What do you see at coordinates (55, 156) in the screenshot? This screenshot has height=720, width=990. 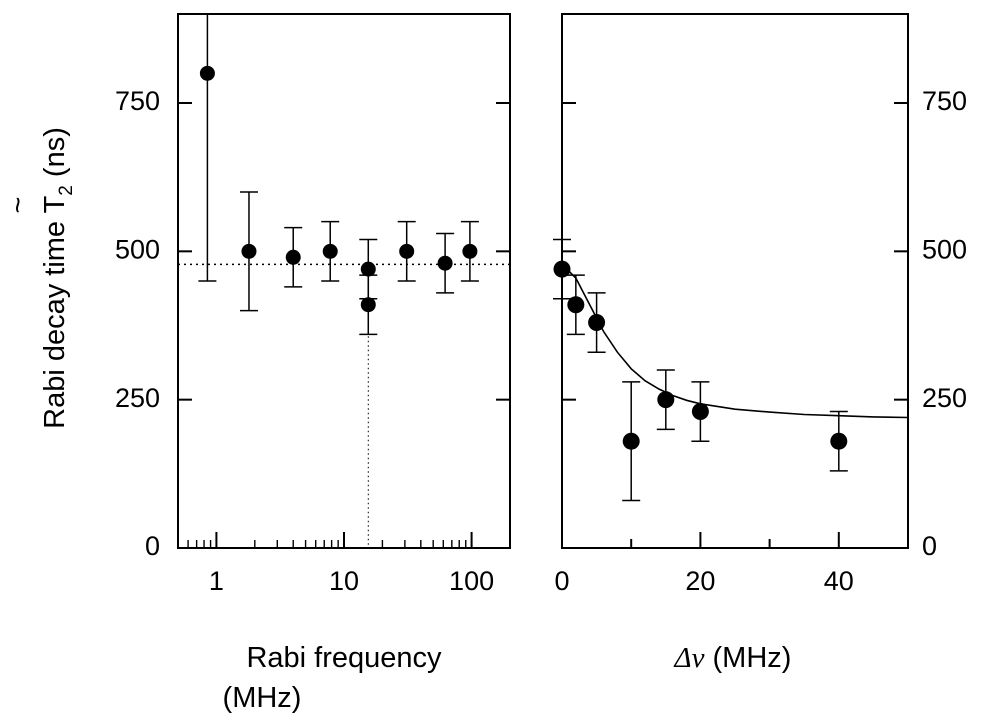 I see `y-axis-label-unit: (ns)` at bounding box center [55, 156].